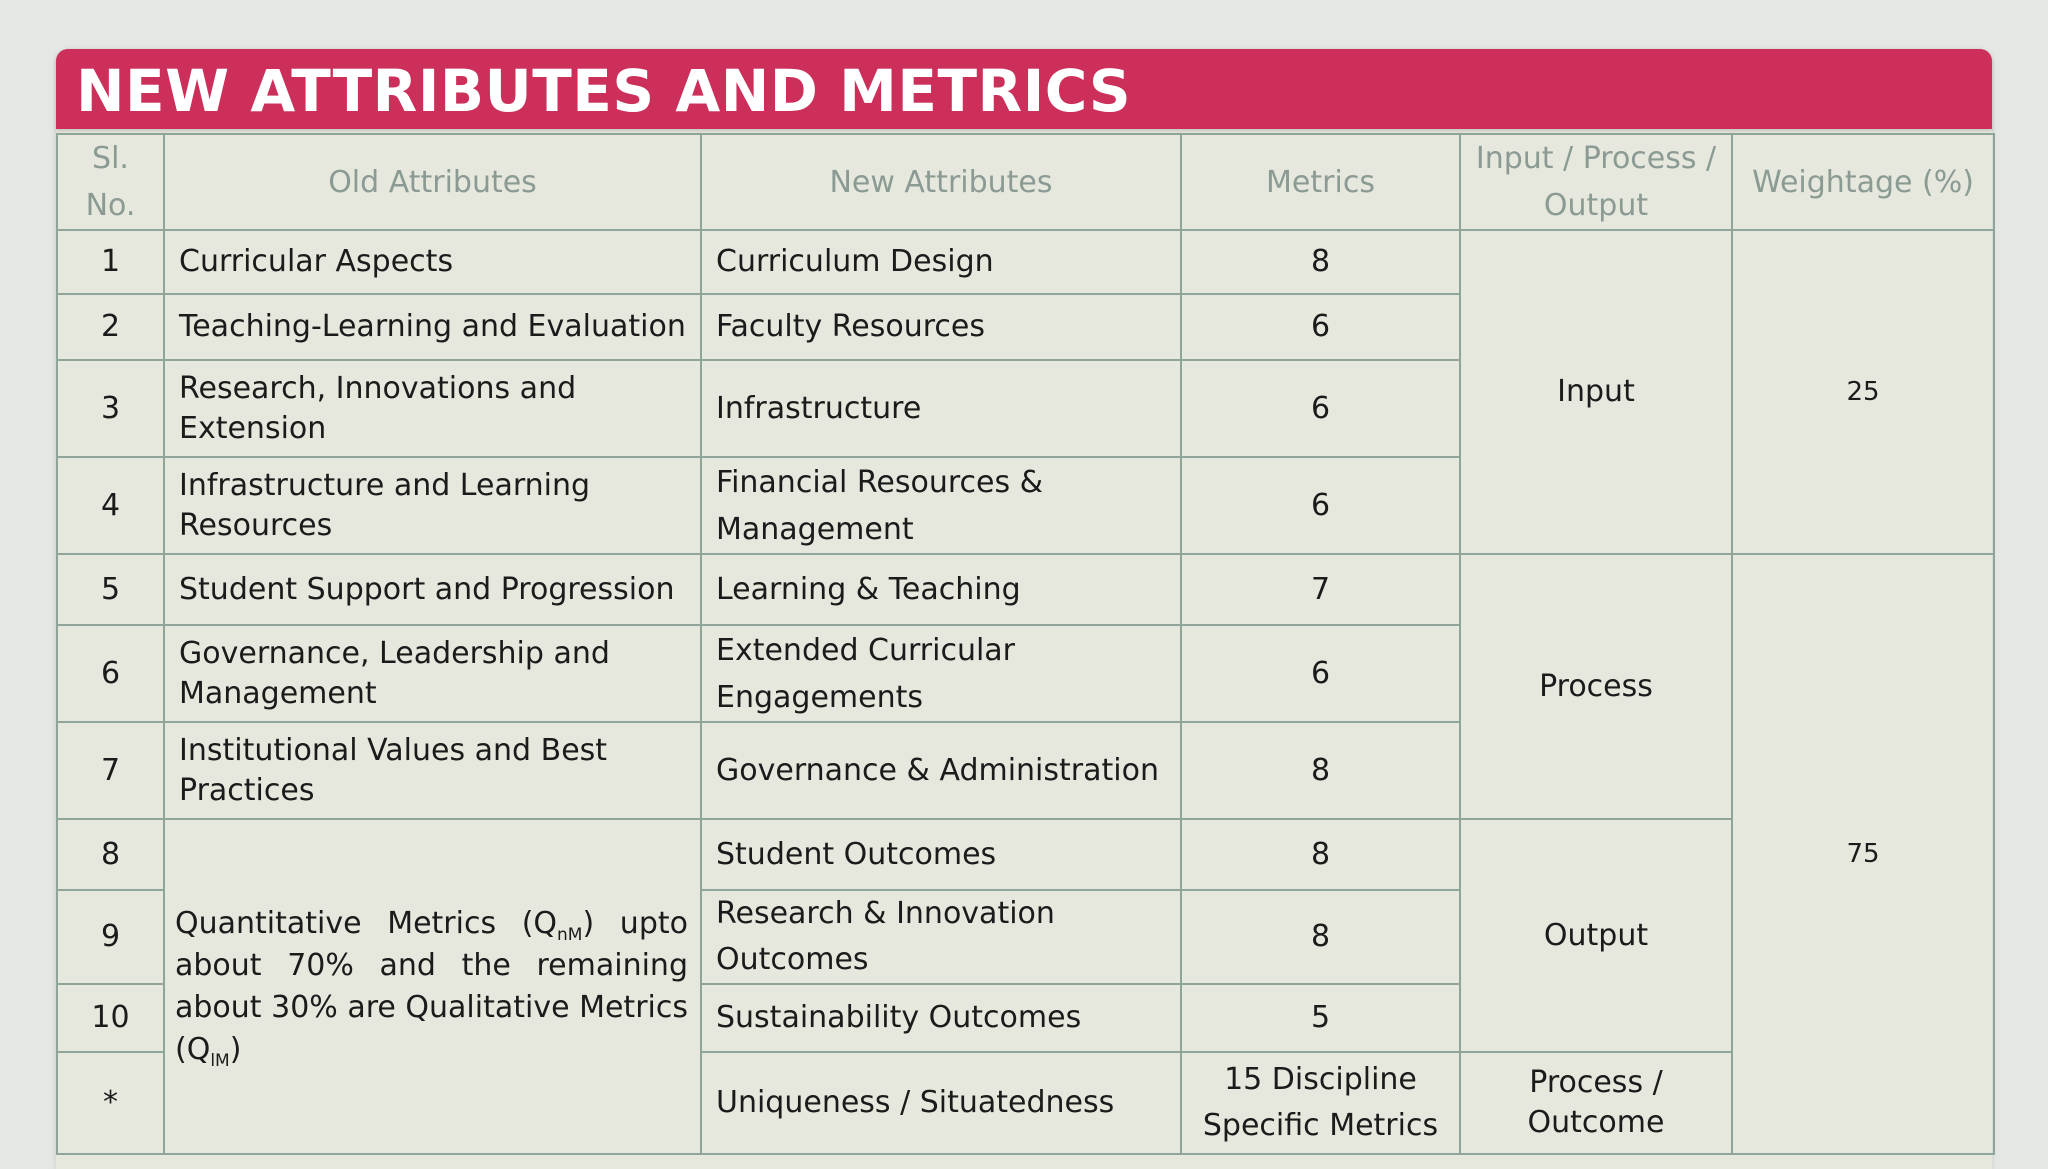 The width and height of the screenshot is (2048, 1169). Describe the element at coordinates (432, 262) in the screenshot. I see `old-attribute-cell: Curricular Aspects` at that location.